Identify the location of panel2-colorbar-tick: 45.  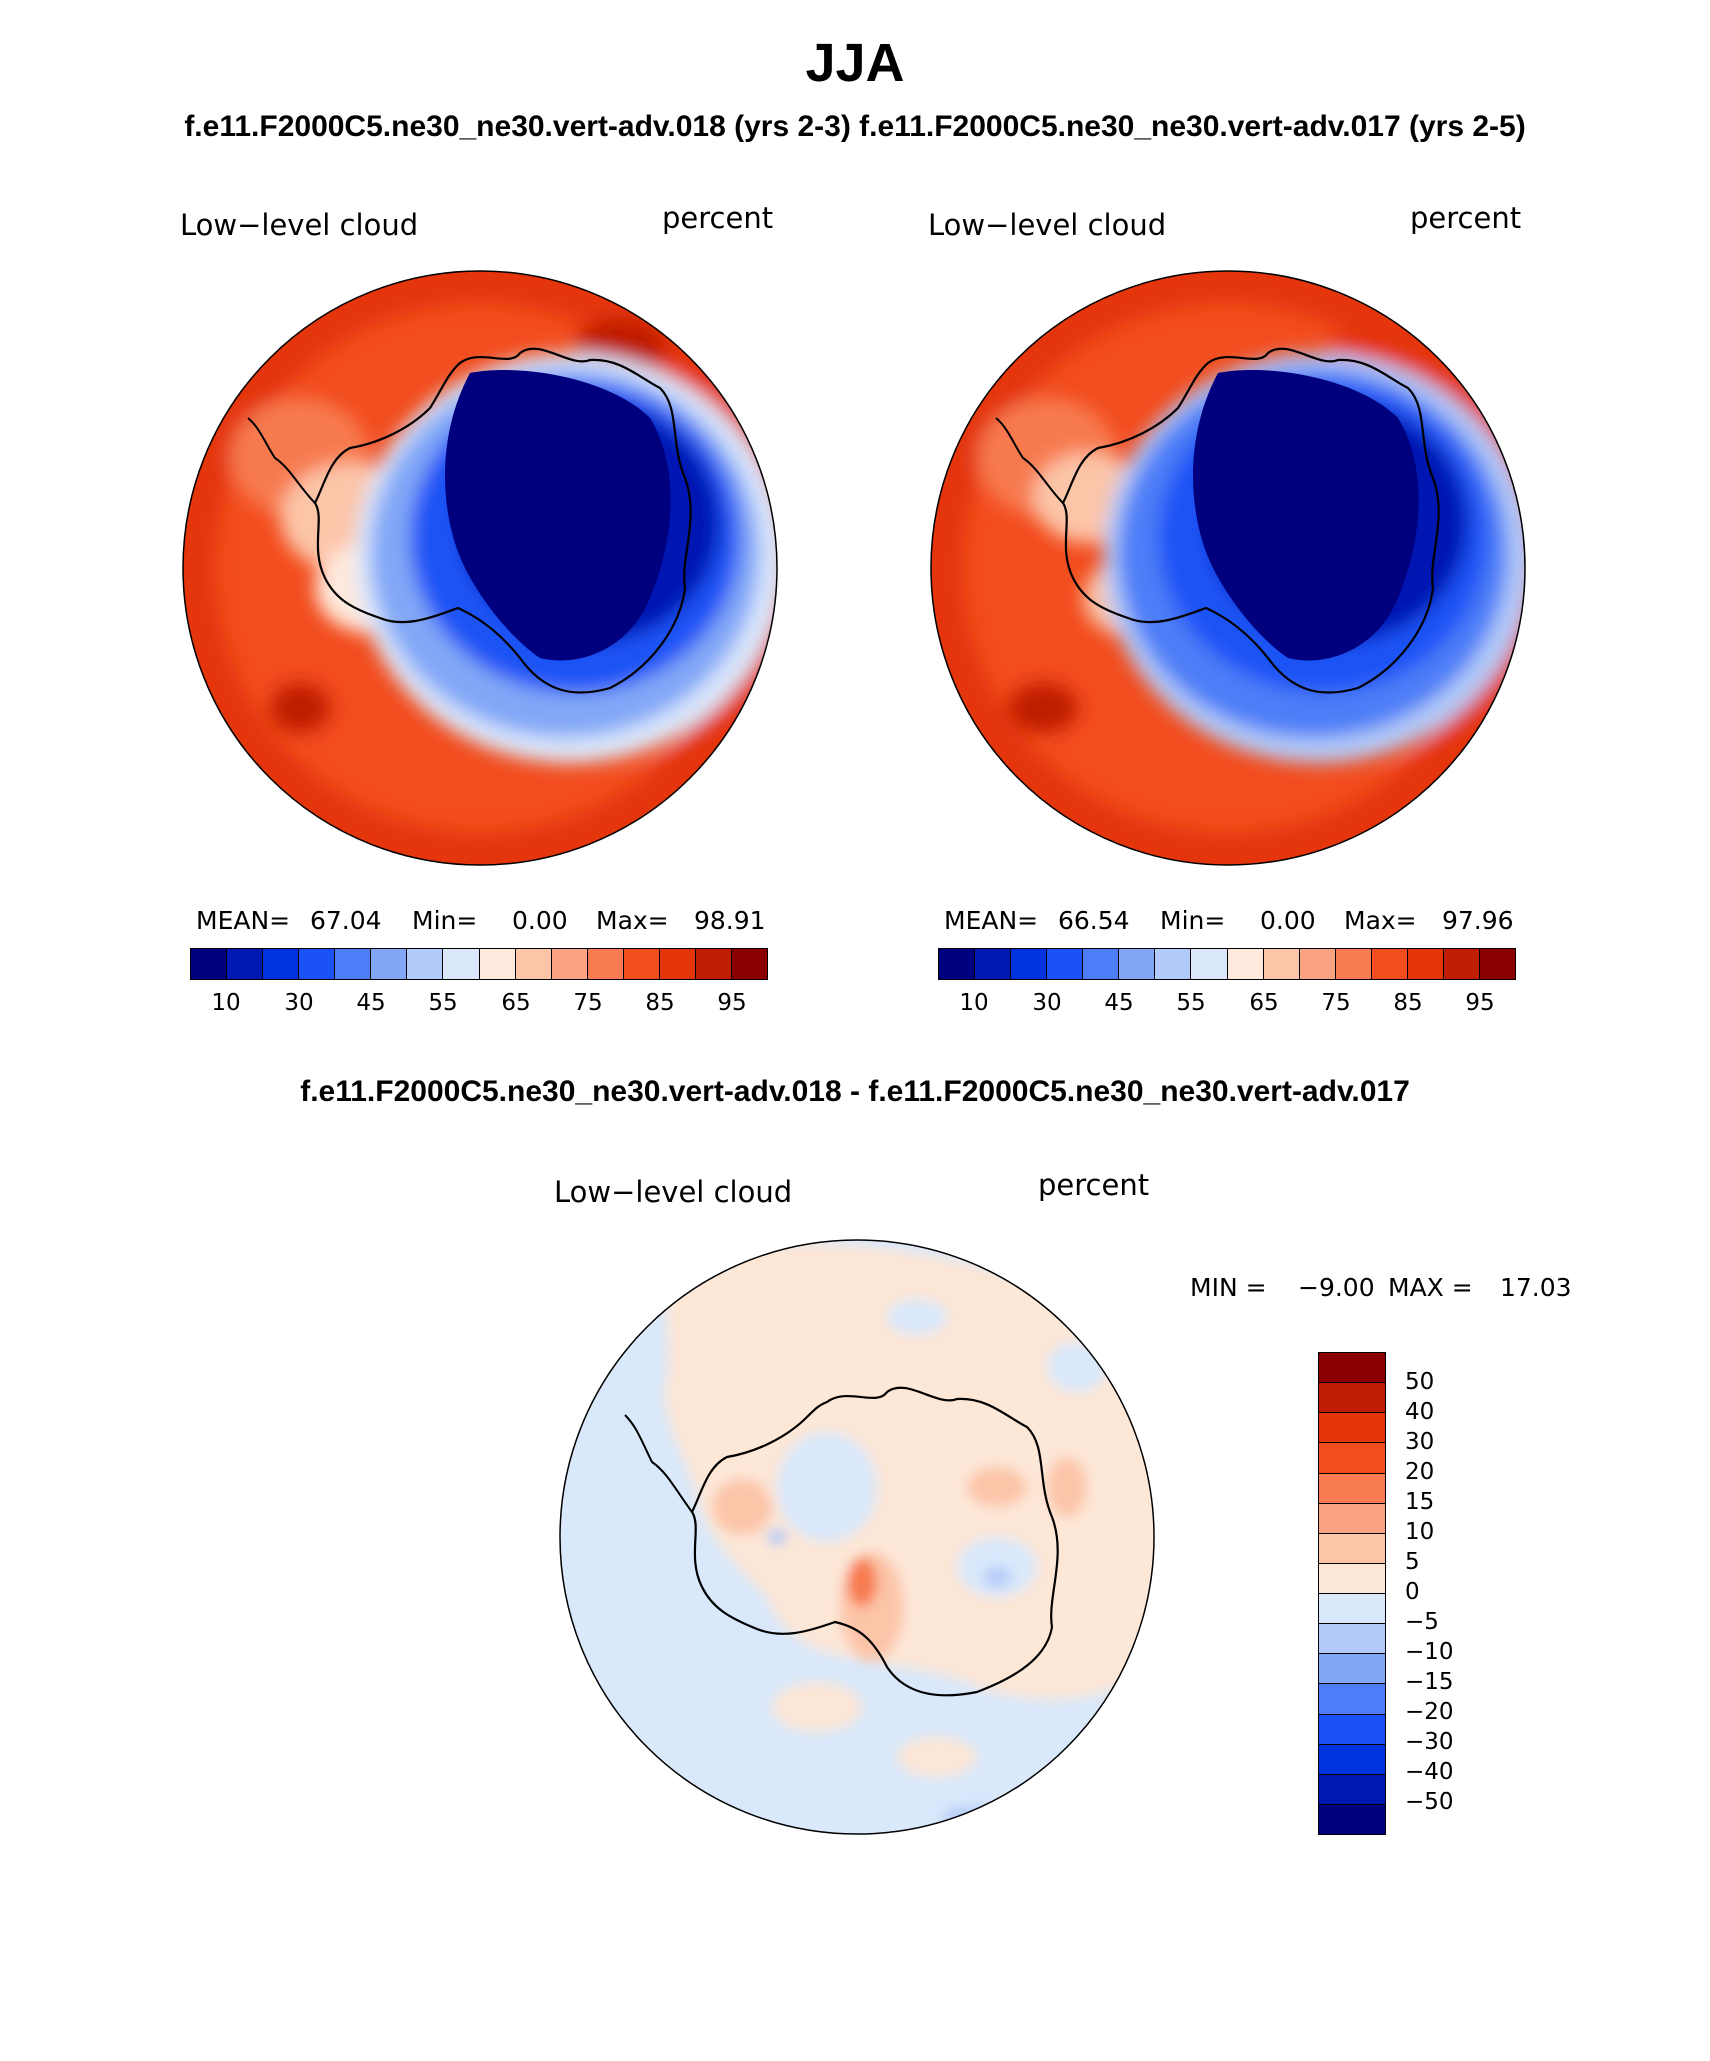
(1119, 1003).